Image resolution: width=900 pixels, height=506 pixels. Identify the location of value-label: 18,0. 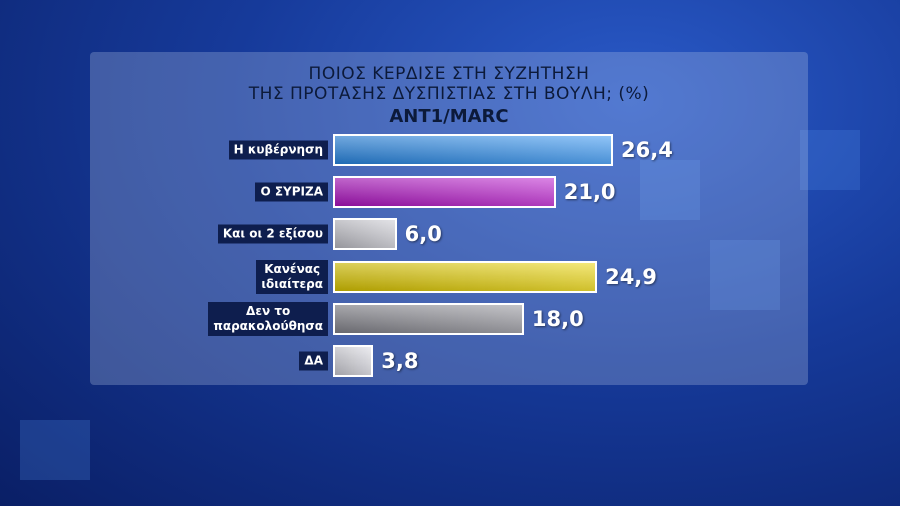
(557, 318).